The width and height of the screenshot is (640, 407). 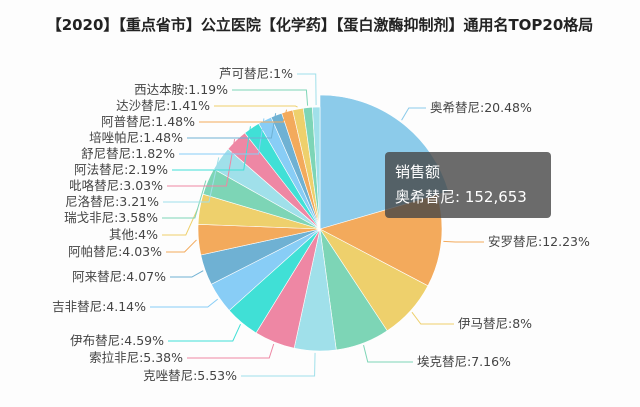 What do you see at coordinates (115, 251) in the screenshot?
I see `slice-label: 阿帕替尼:4.03%` at bounding box center [115, 251].